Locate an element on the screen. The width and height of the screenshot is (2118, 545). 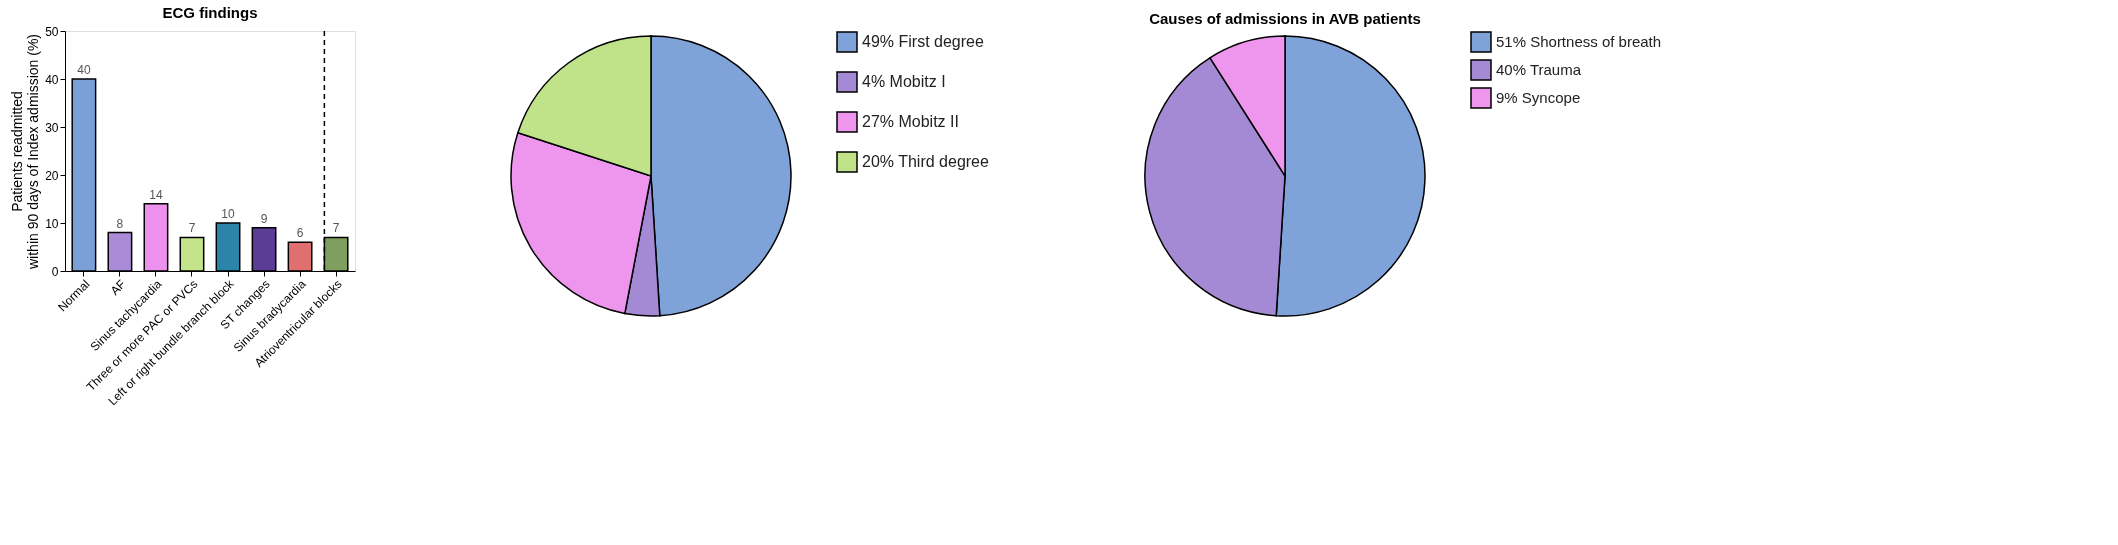
data-label: 6 is located at coordinates (300, 233).